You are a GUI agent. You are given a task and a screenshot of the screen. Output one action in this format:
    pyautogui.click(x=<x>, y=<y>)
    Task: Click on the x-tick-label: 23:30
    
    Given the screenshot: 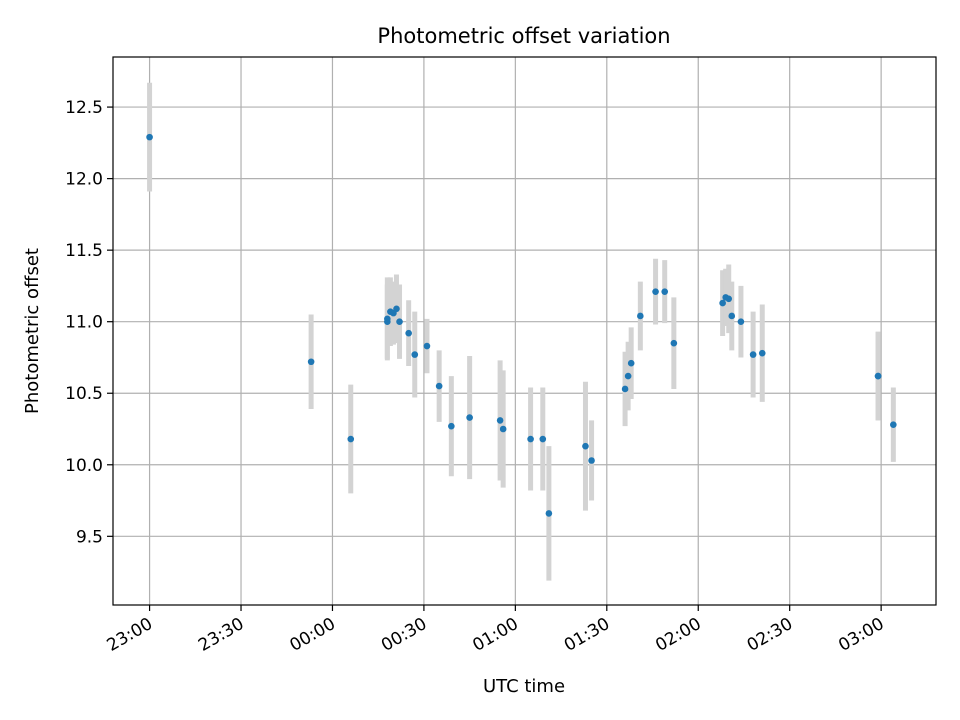 What is the action you would take?
    pyautogui.click(x=221, y=635)
    